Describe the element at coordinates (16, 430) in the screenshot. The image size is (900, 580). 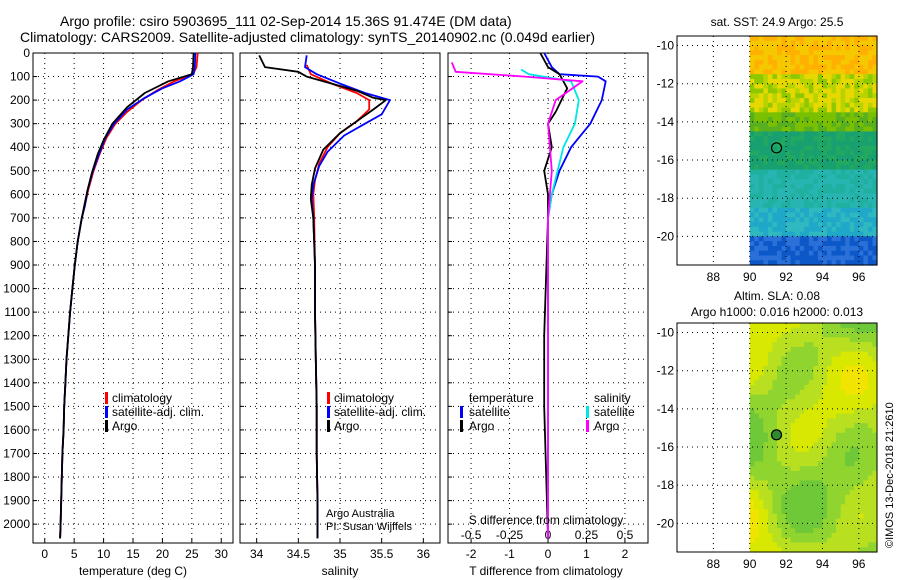
I see `depth-tick-label: 1600` at that location.